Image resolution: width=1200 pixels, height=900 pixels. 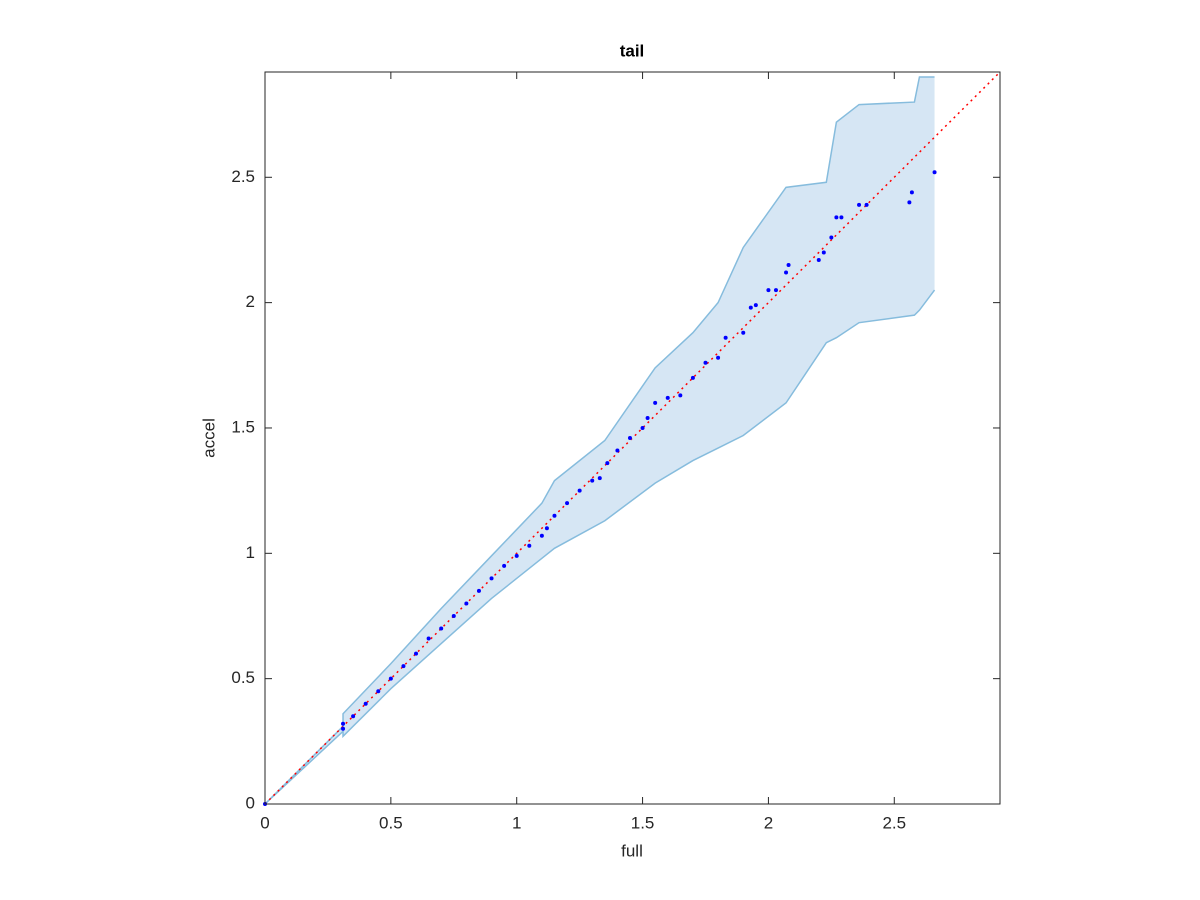 What do you see at coordinates (250, 301) in the screenshot?
I see `y-tick-label: 2` at bounding box center [250, 301].